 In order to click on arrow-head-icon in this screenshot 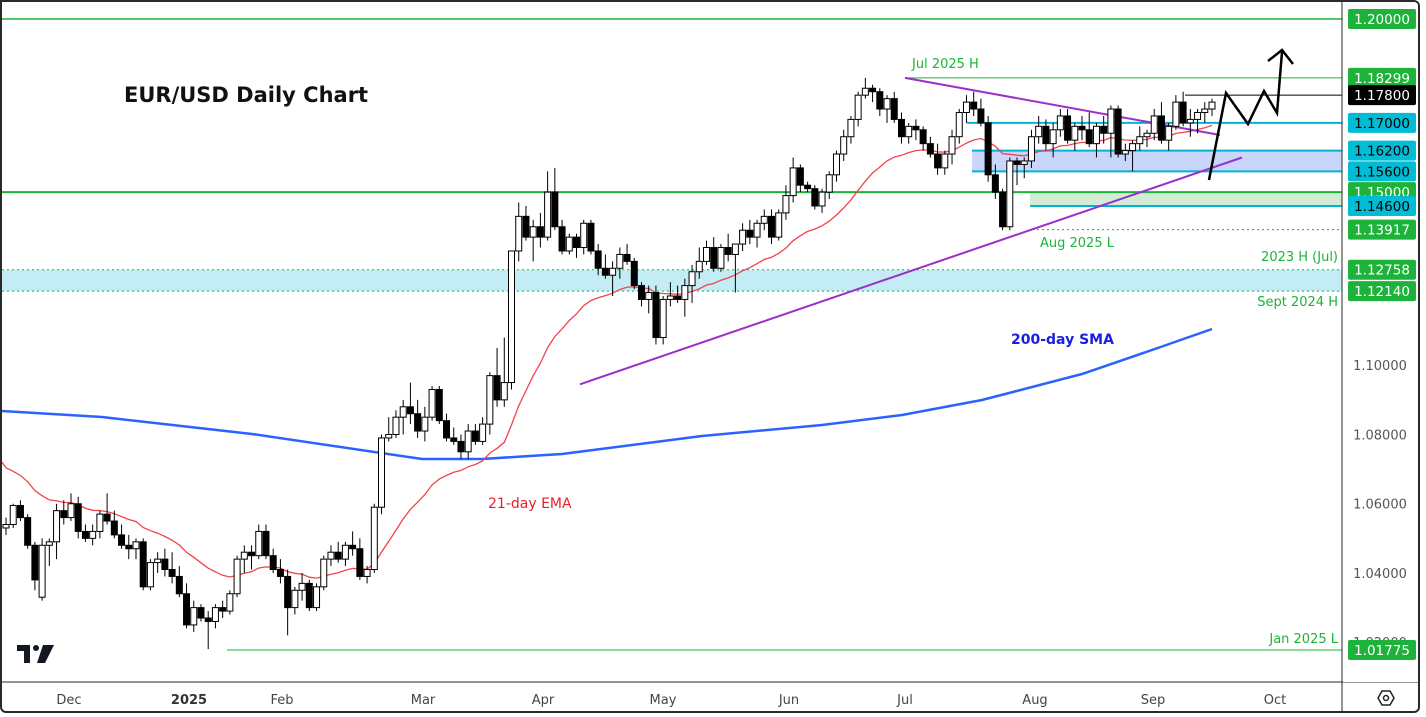, I will do `click(1280, 56)`.